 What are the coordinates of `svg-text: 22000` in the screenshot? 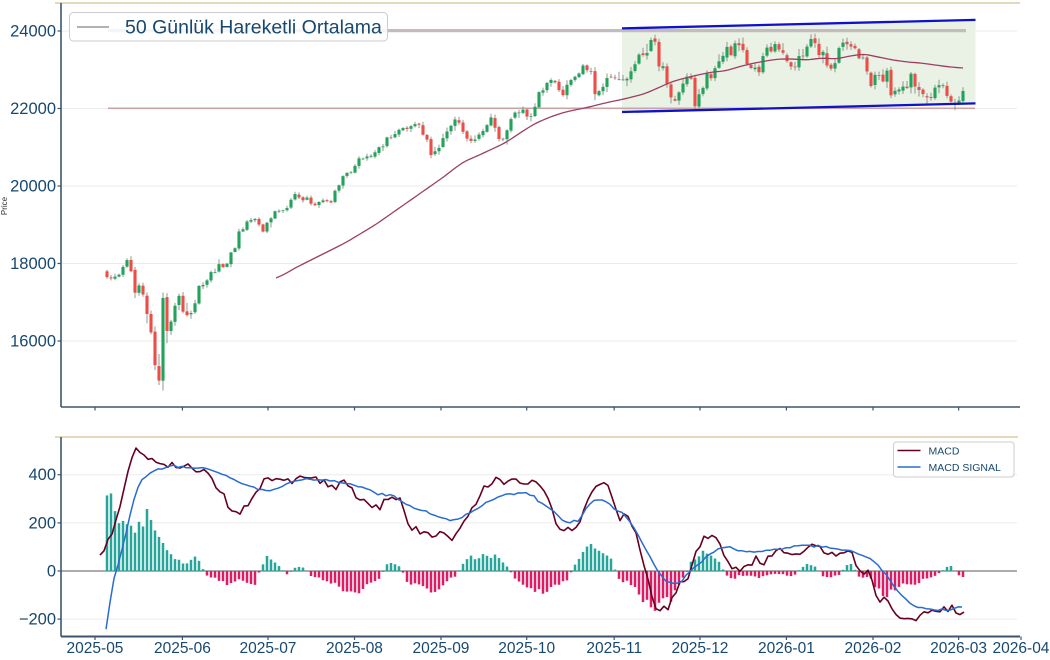 It's located at (33, 109).